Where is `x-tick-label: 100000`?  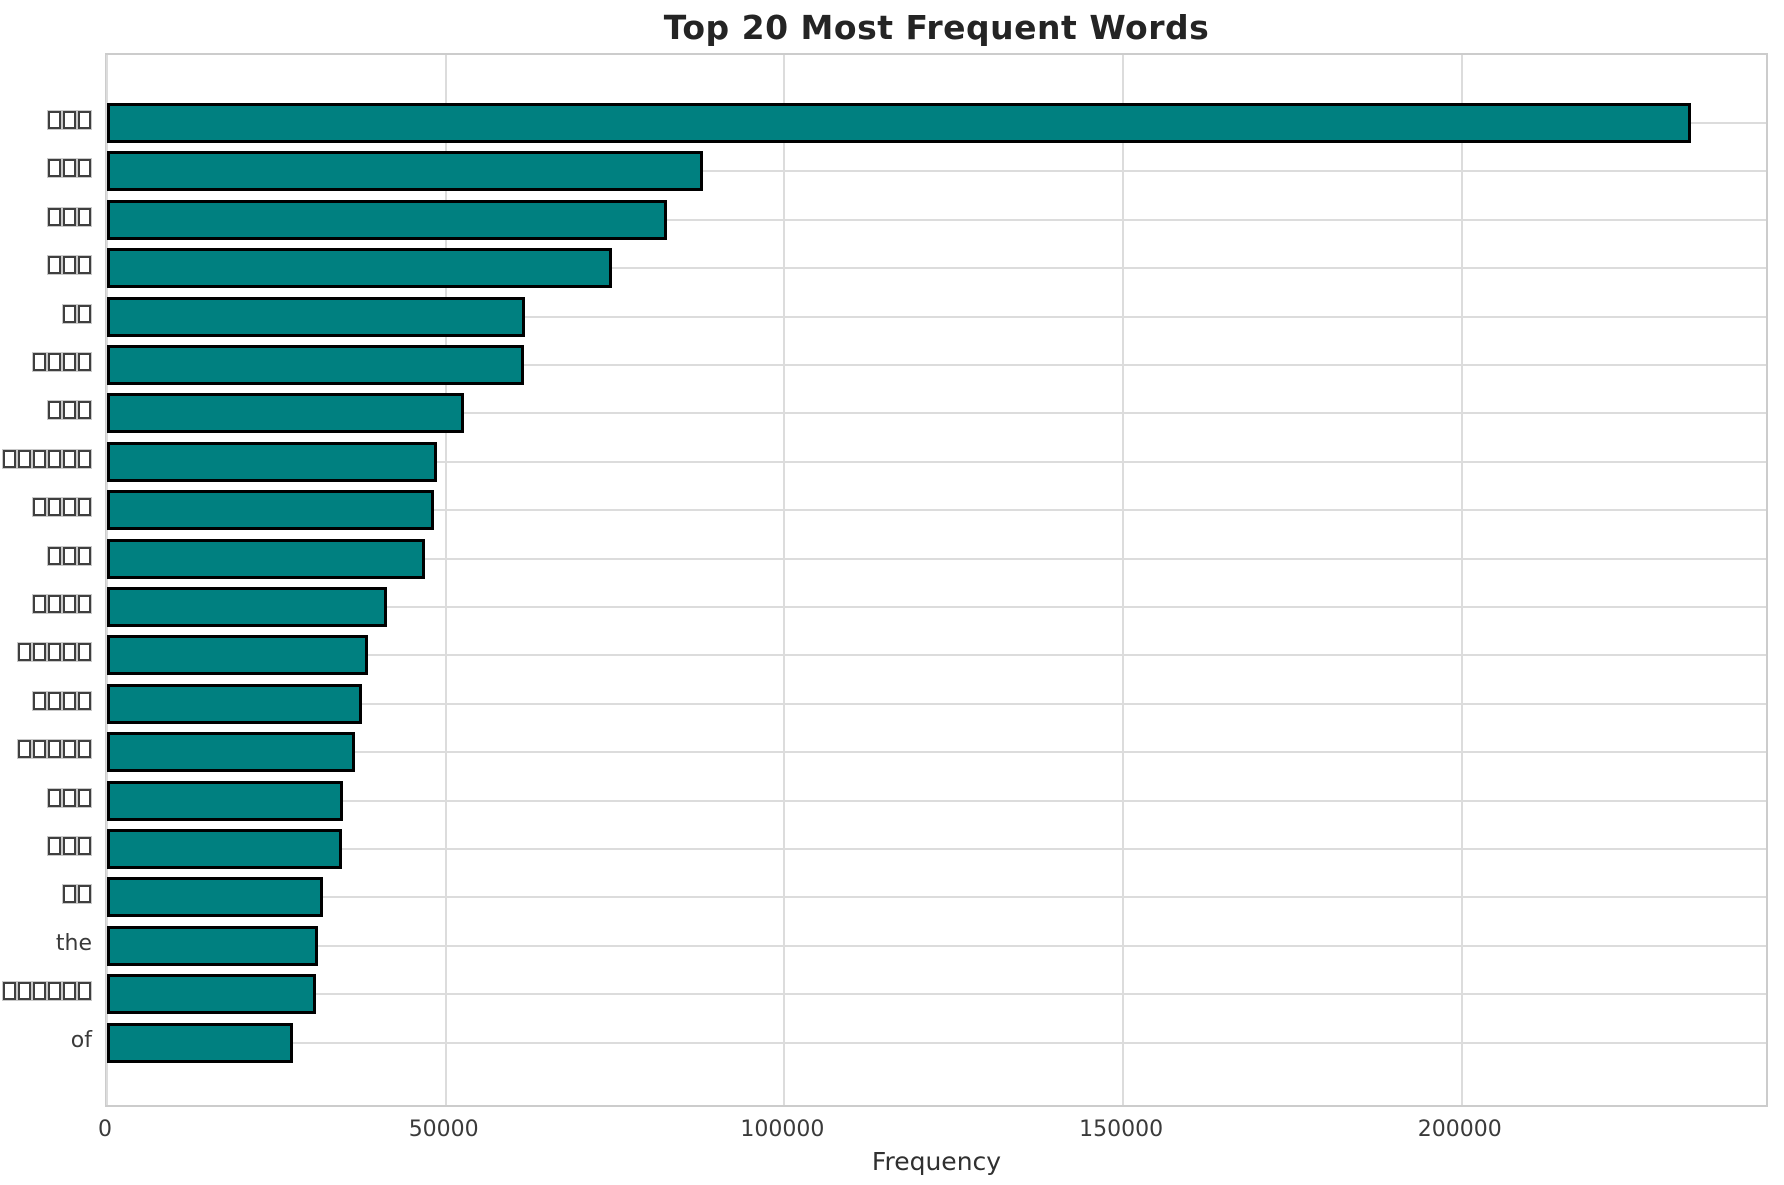
x-tick-label: 100000 is located at coordinates (782, 1129).